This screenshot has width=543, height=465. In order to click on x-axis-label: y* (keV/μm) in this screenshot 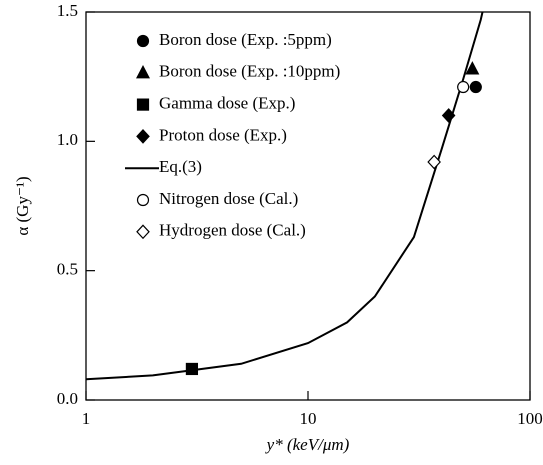, I will do `click(307, 444)`.